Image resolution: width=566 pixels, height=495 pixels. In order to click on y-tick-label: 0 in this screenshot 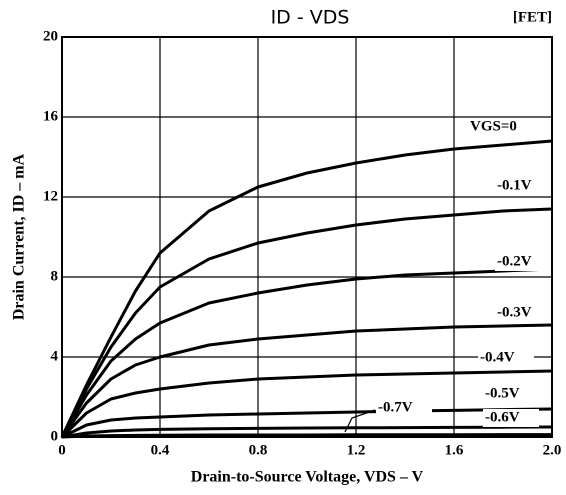, I will do `click(55, 436)`.